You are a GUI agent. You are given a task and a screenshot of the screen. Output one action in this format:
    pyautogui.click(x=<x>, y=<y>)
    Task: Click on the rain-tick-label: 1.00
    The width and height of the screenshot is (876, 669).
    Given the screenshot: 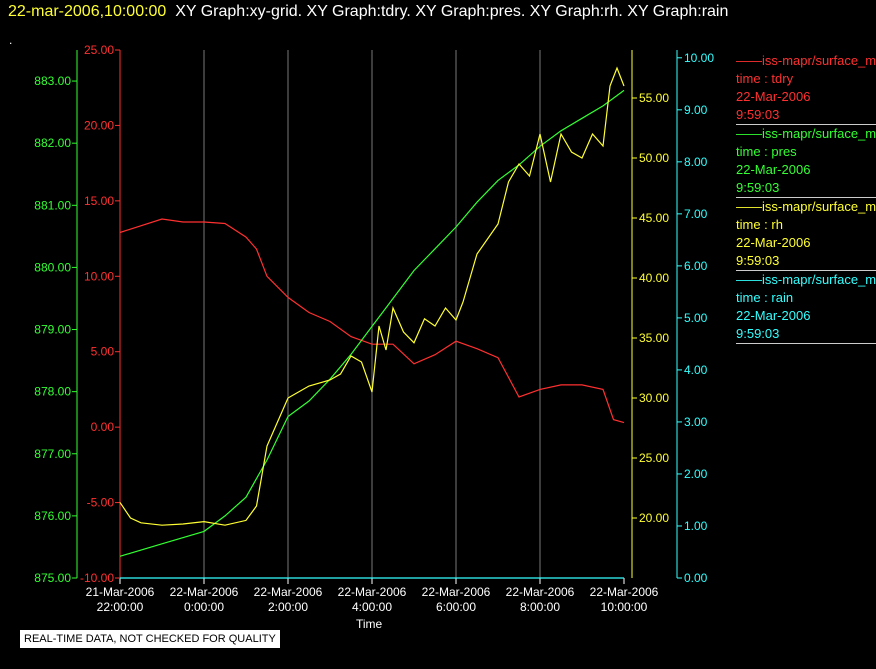 What is the action you would take?
    pyautogui.click(x=696, y=526)
    